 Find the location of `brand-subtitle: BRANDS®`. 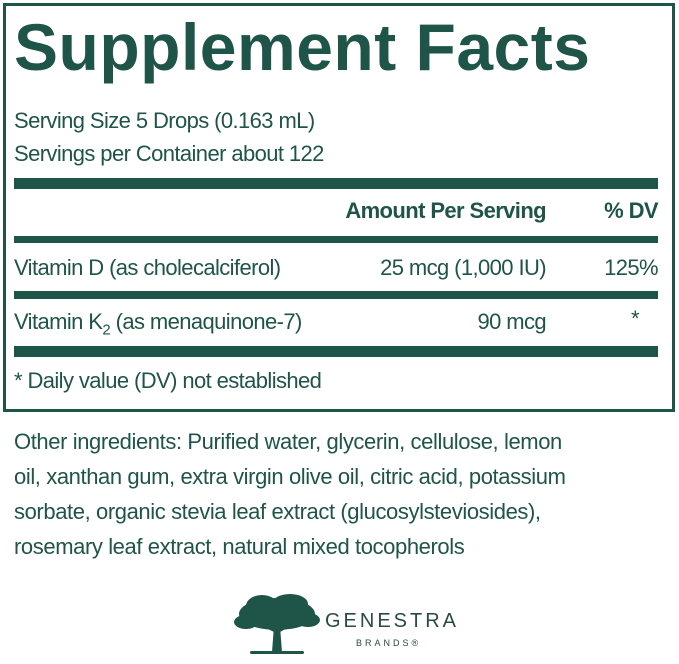

brand-subtitle: BRANDS® is located at coordinates (389, 643).